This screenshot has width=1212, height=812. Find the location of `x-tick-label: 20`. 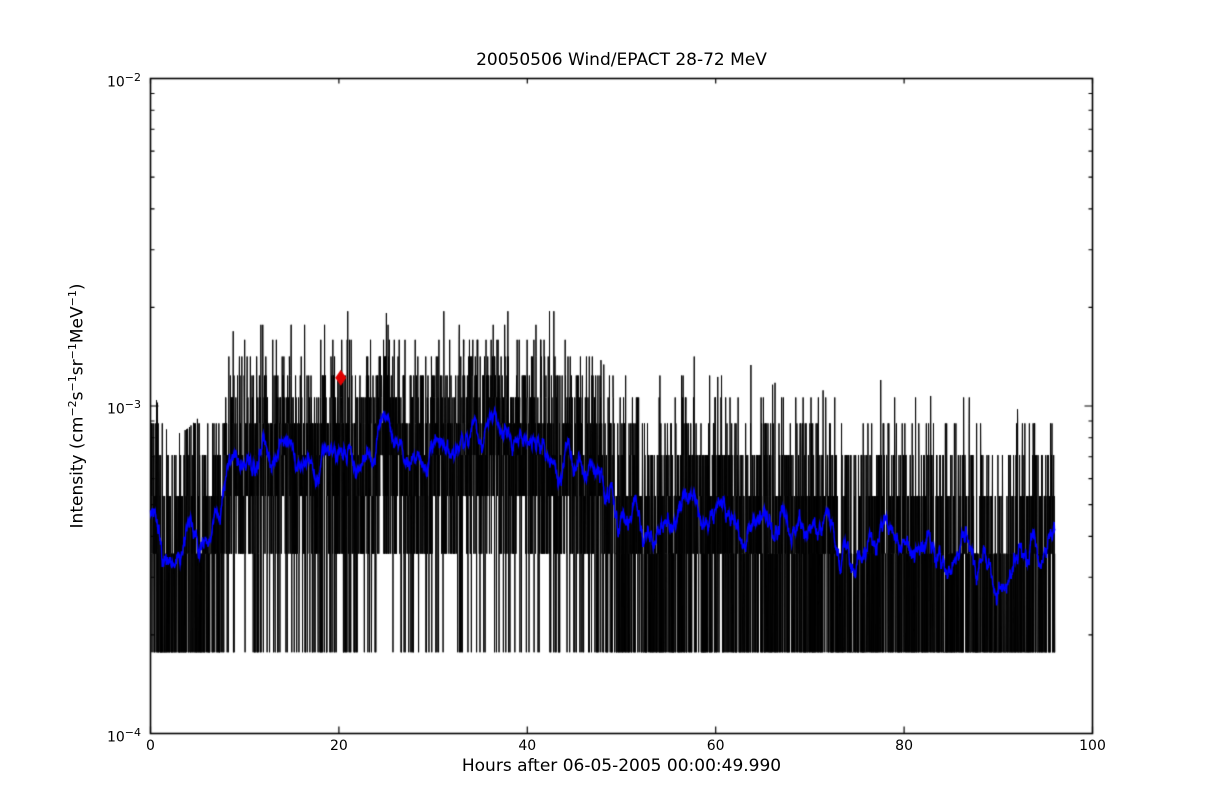

x-tick-label: 20 is located at coordinates (338, 746).